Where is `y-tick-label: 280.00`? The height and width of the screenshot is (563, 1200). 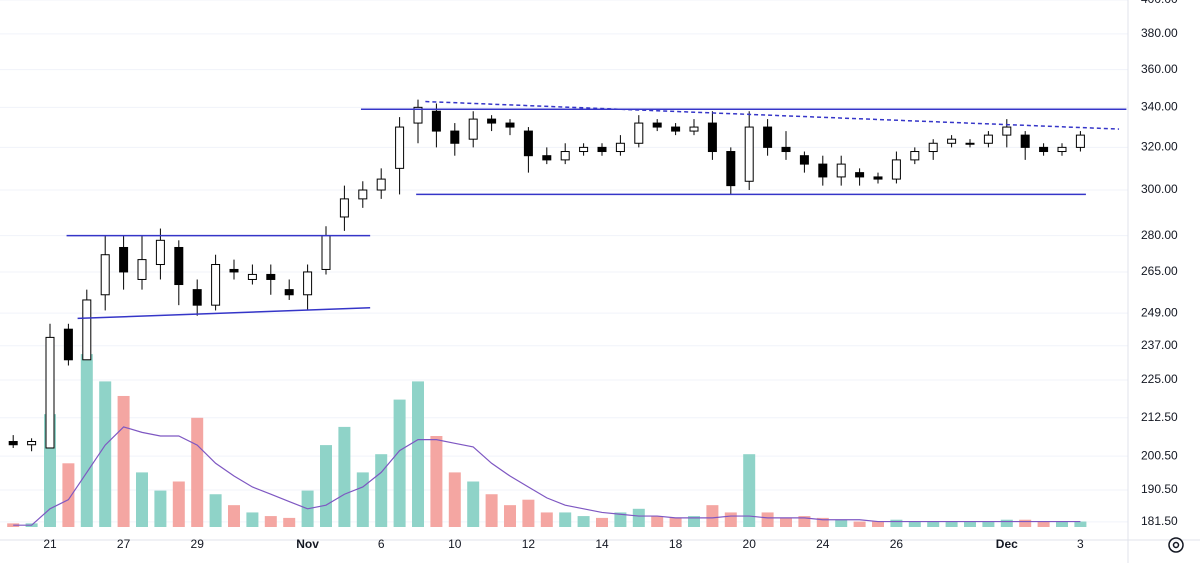 y-tick-label: 280.00 is located at coordinates (1159, 235).